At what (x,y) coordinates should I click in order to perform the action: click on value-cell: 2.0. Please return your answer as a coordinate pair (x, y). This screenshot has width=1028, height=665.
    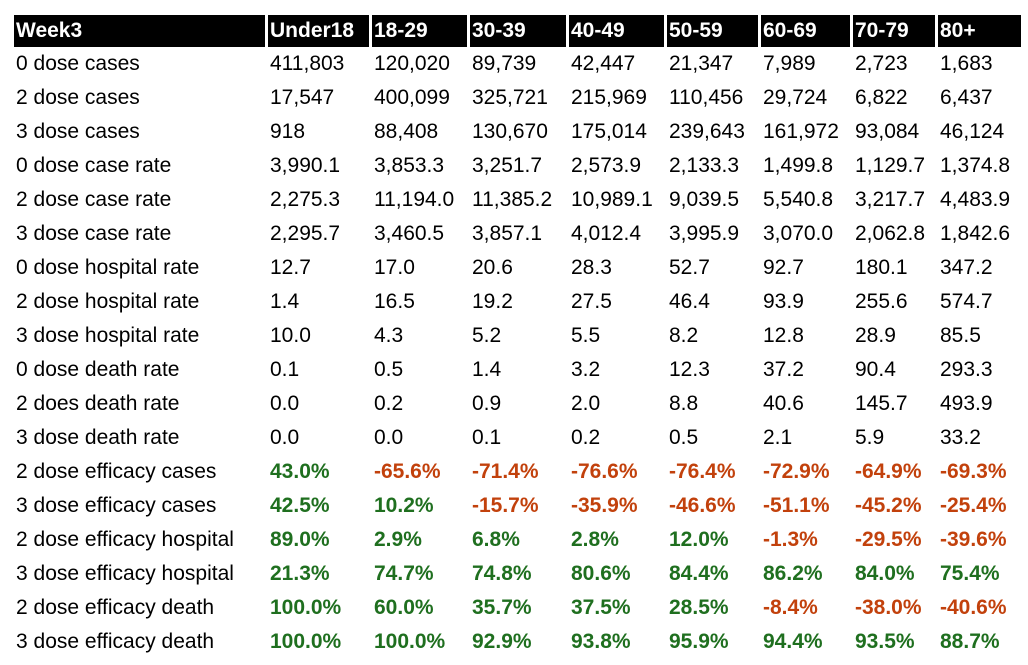
    Looking at the image, I should click on (586, 403).